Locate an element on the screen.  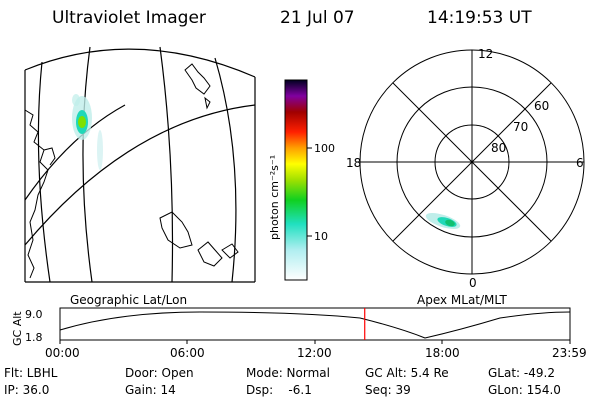
time-label: 14:19:53 UT is located at coordinates (479, 18).